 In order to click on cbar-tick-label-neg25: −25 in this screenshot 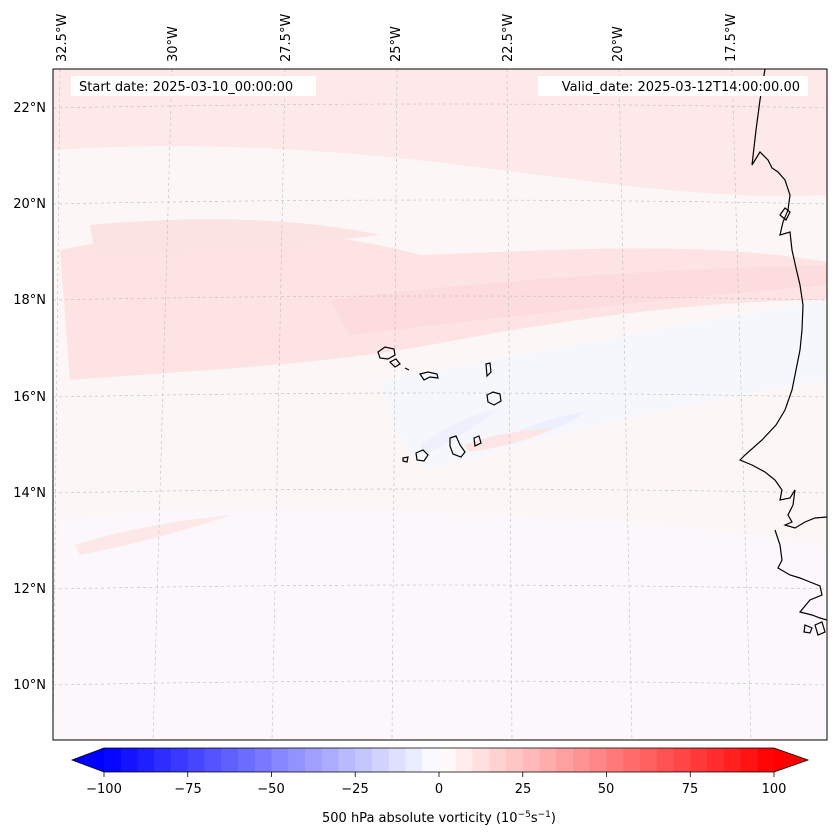, I will do `click(354, 789)`.